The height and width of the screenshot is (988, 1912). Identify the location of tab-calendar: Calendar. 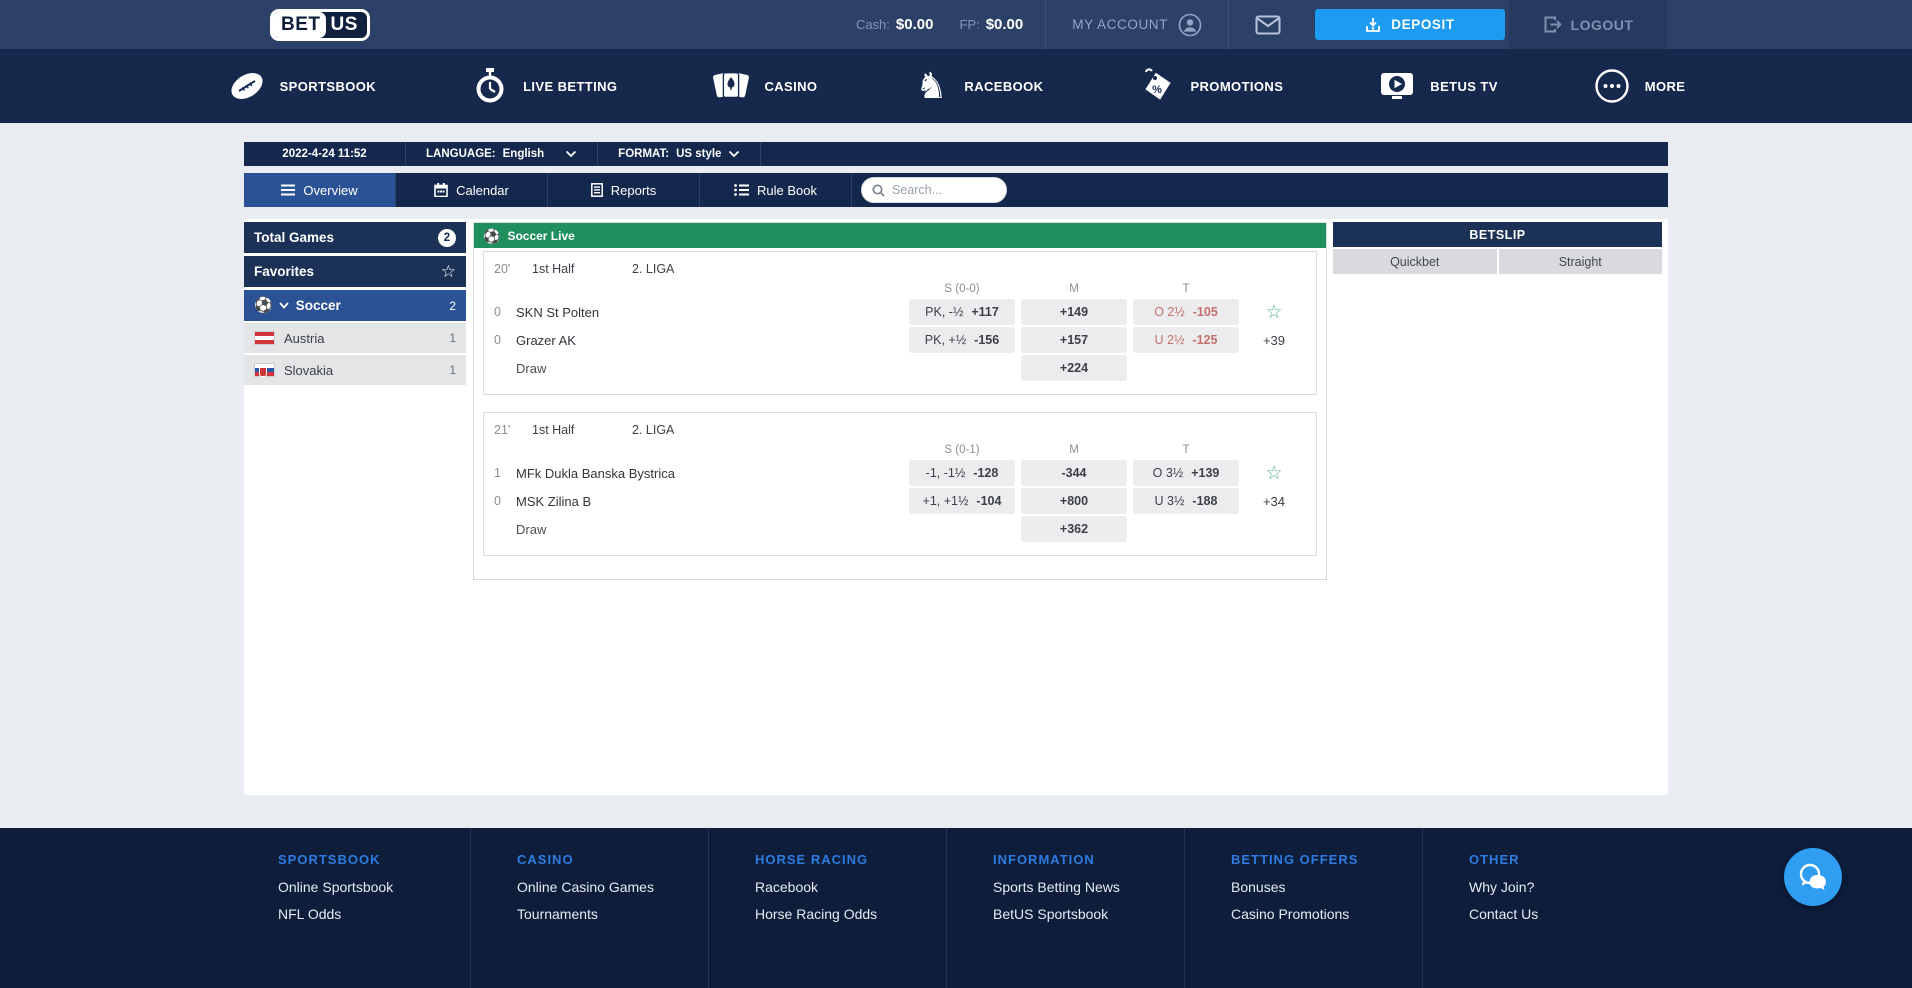
(472, 190).